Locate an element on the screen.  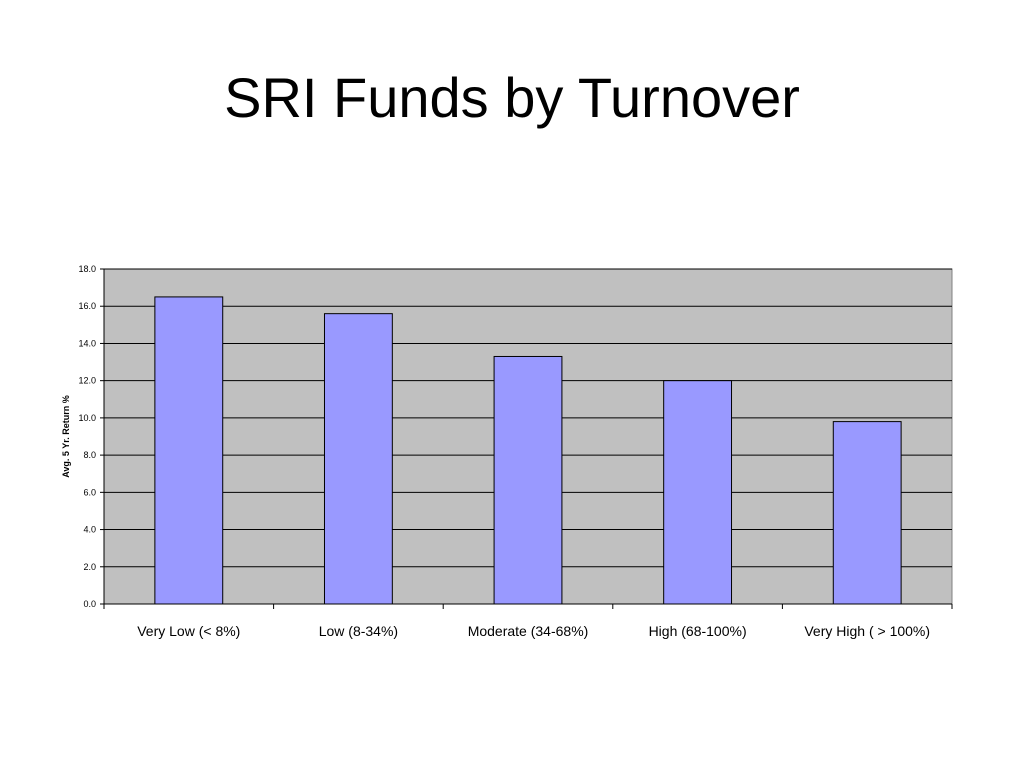
y-tick-label: 2.0 is located at coordinates (89, 567).